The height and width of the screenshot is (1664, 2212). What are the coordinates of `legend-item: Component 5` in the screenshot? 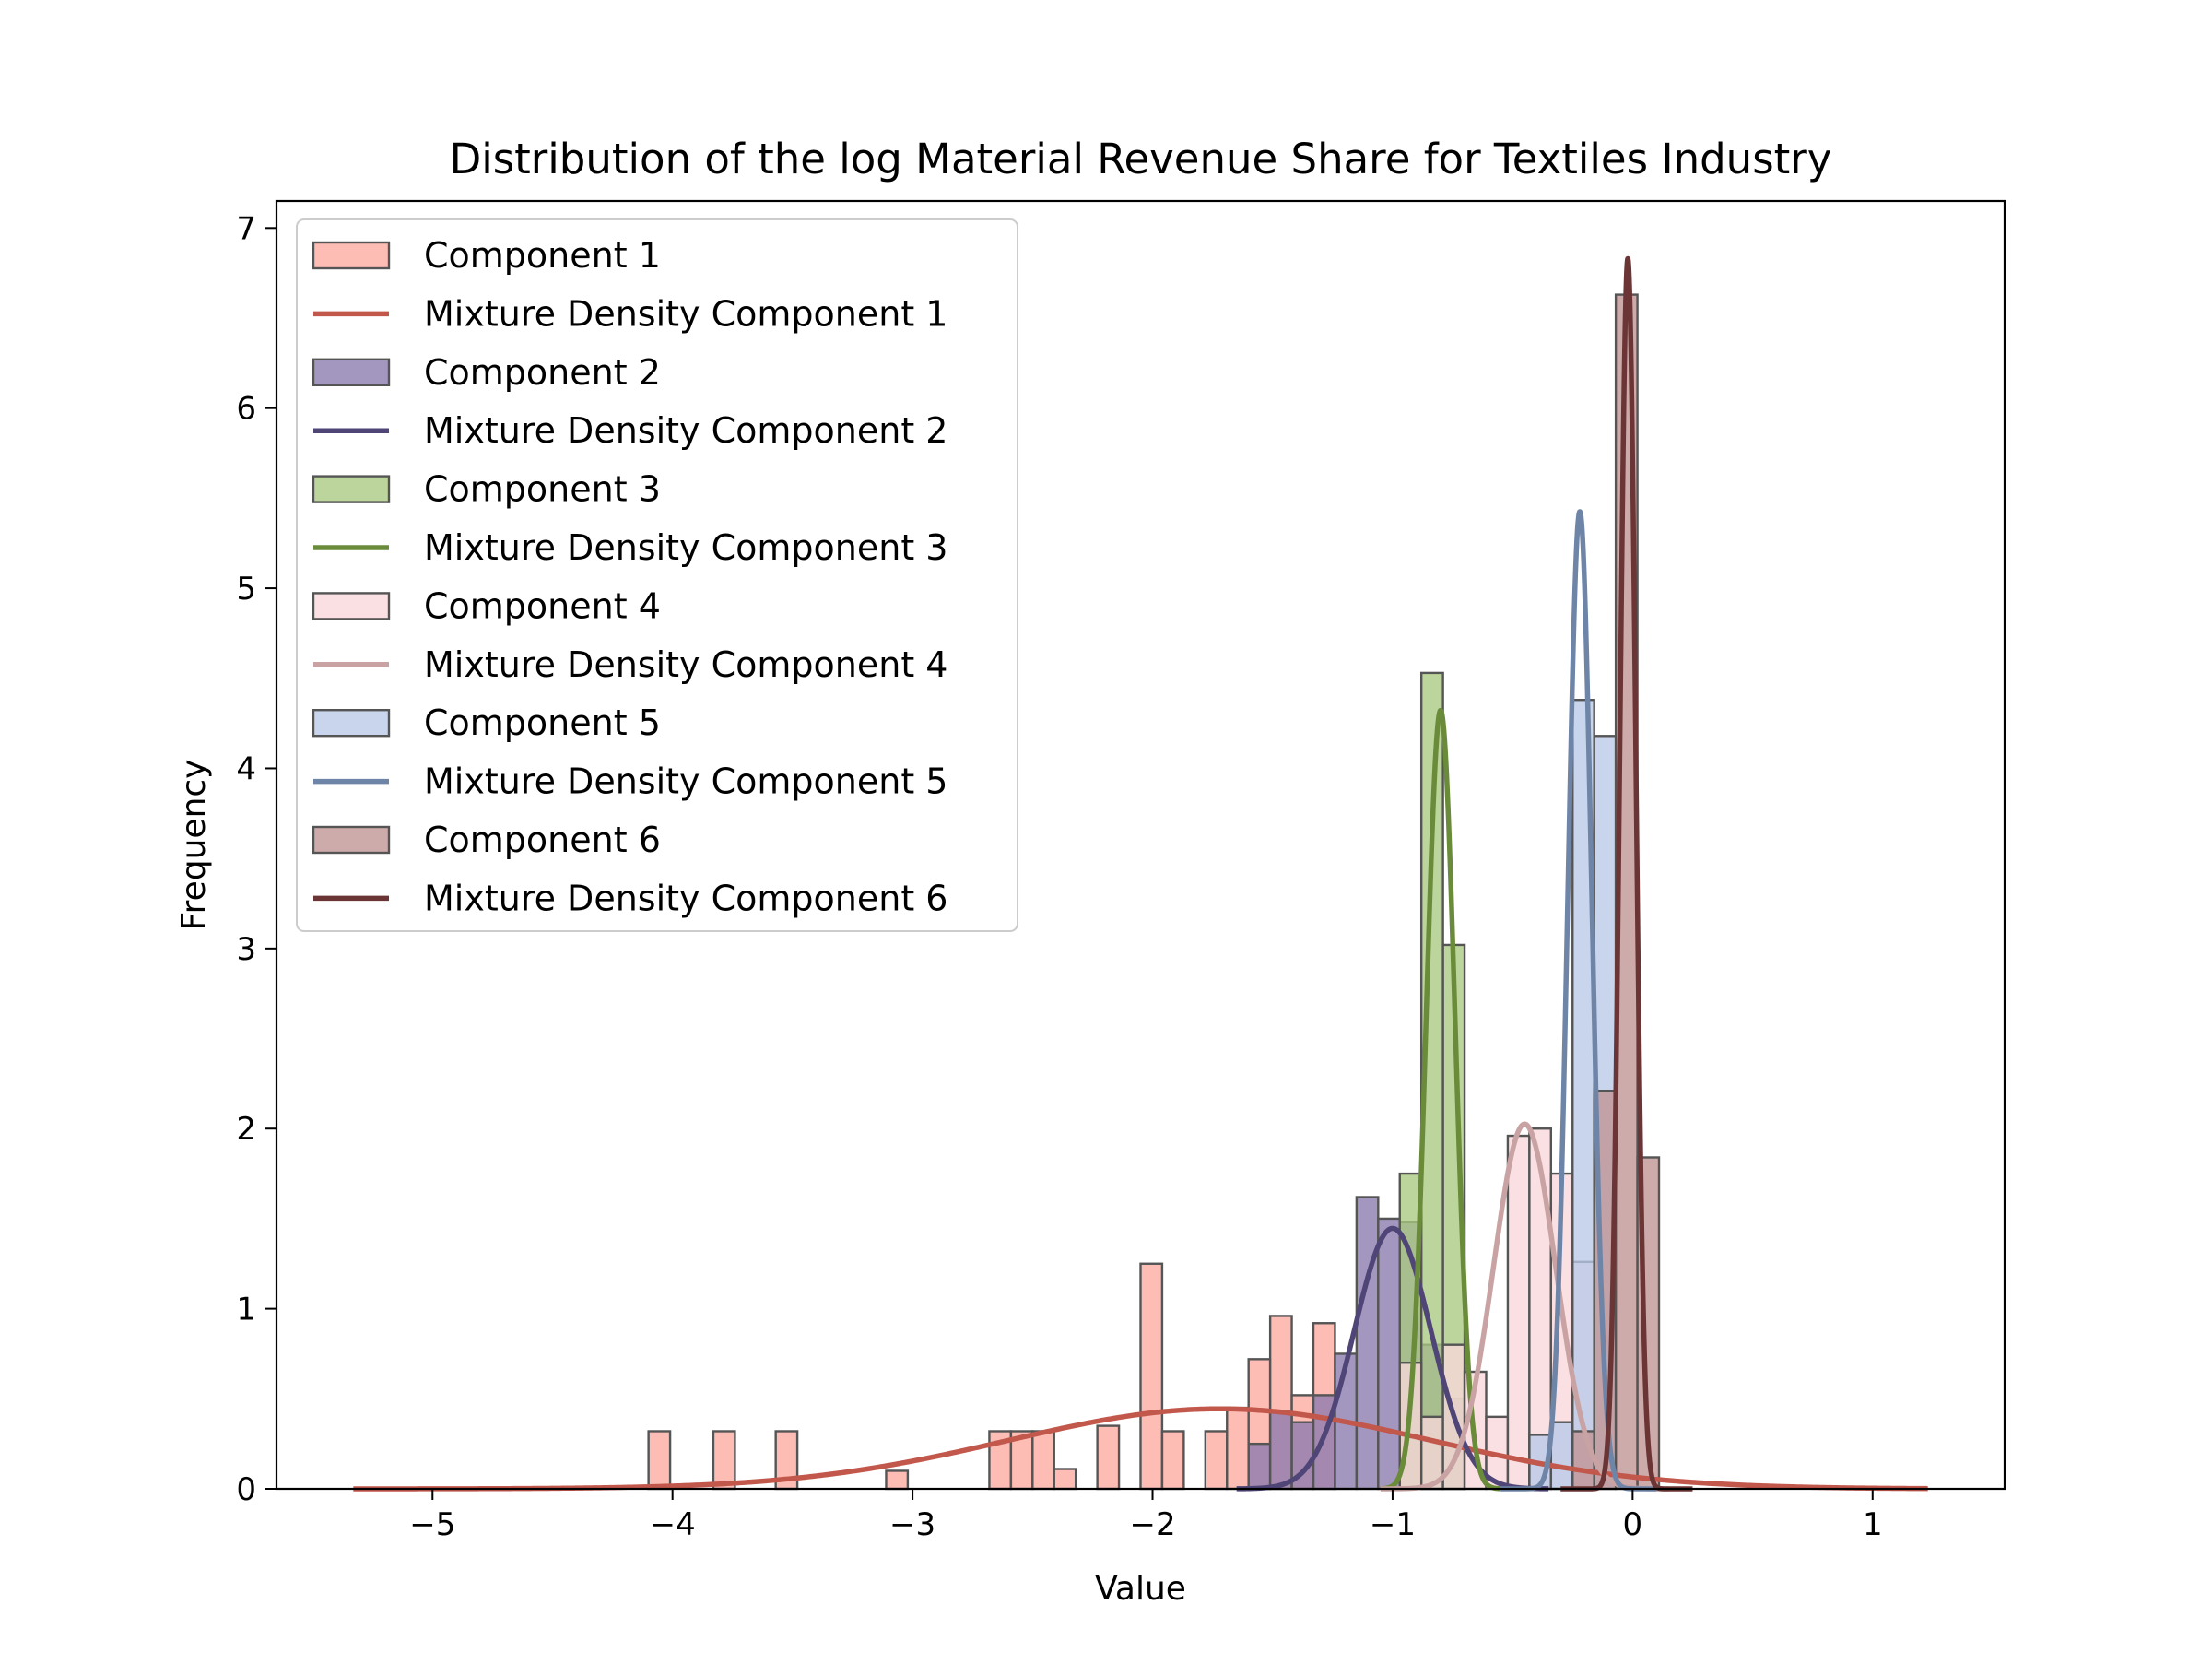 It's located at (486, 722).